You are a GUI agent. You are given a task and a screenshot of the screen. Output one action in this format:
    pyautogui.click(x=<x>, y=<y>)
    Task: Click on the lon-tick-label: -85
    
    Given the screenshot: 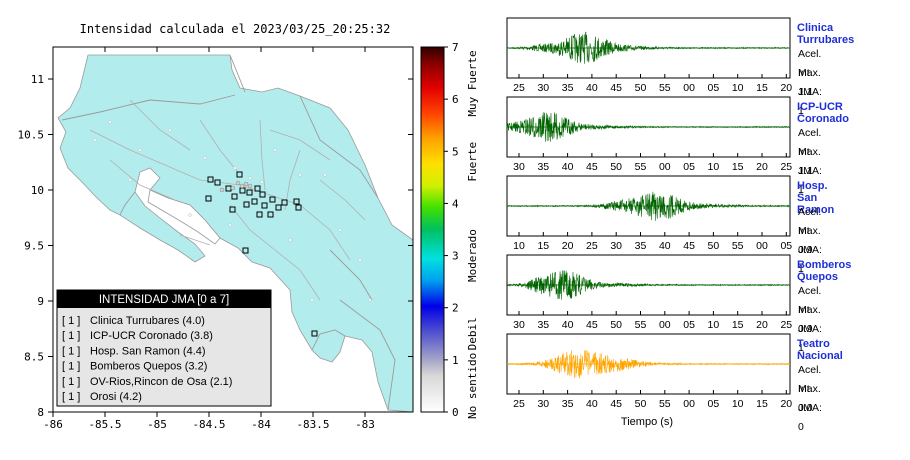 What is the action you would take?
    pyautogui.click(x=157, y=424)
    